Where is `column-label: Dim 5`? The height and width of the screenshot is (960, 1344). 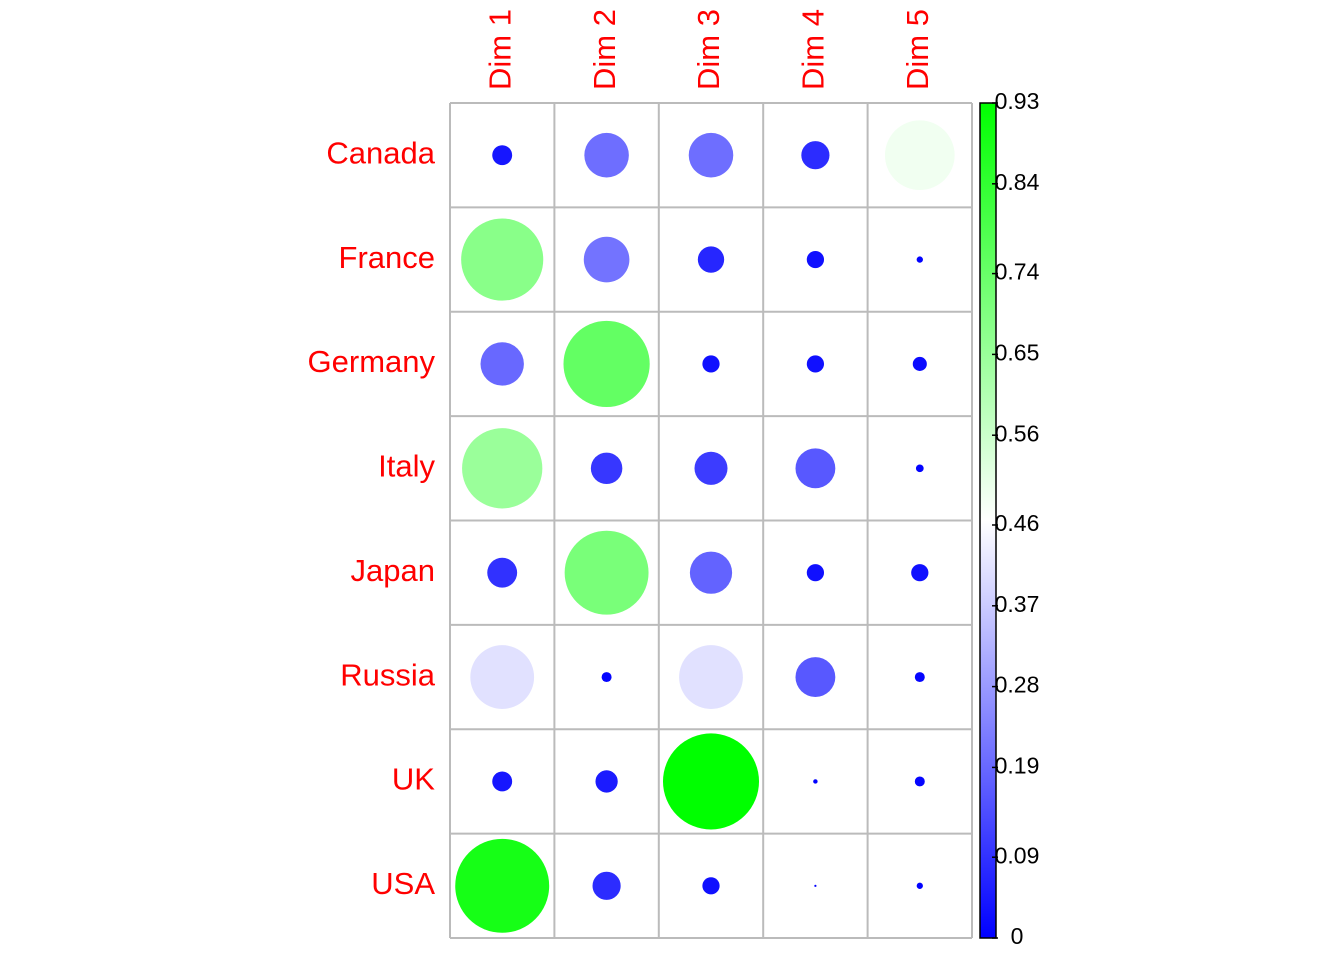
column-label: Dim 5 is located at coordinates (917, 49).